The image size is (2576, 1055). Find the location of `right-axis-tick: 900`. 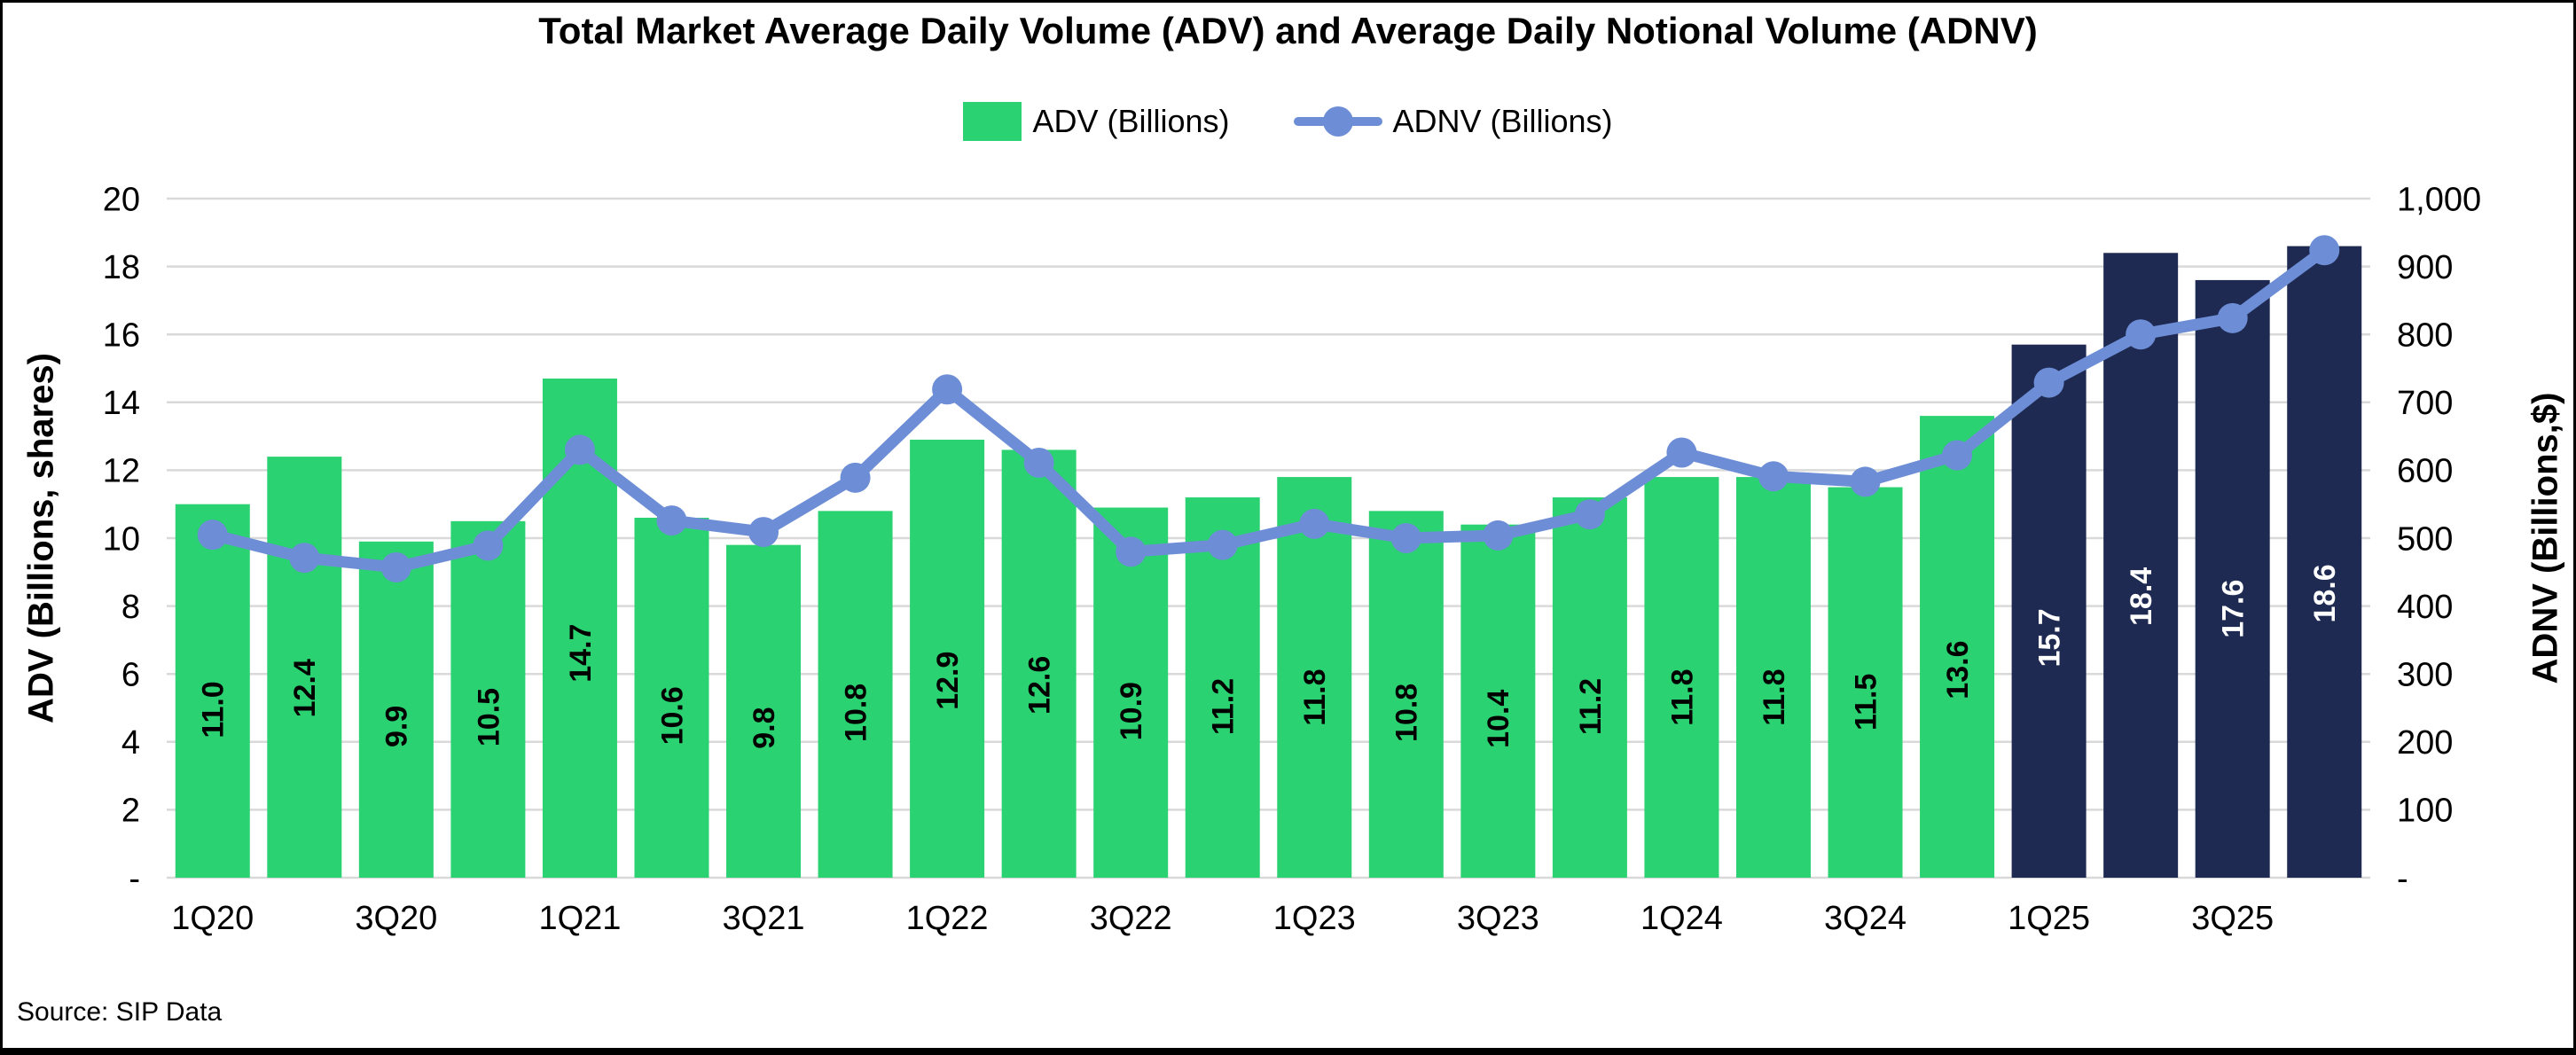

right-axis-tick: 900 is located at coordinates (2425, 267).